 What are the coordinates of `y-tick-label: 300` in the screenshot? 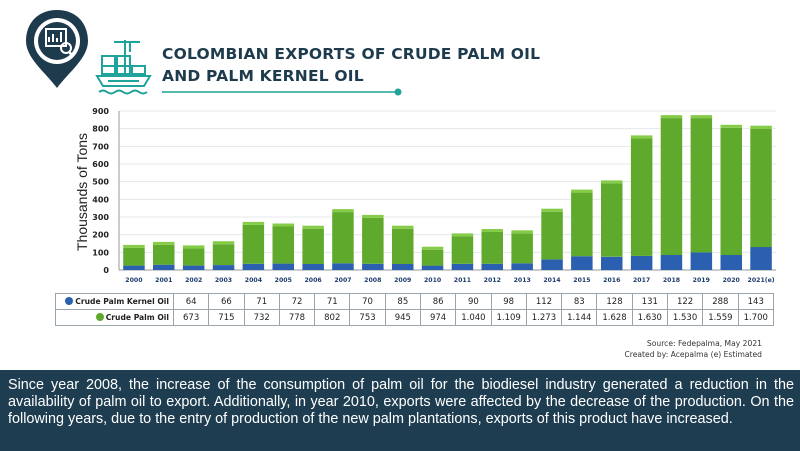 It's located at (100, 217).